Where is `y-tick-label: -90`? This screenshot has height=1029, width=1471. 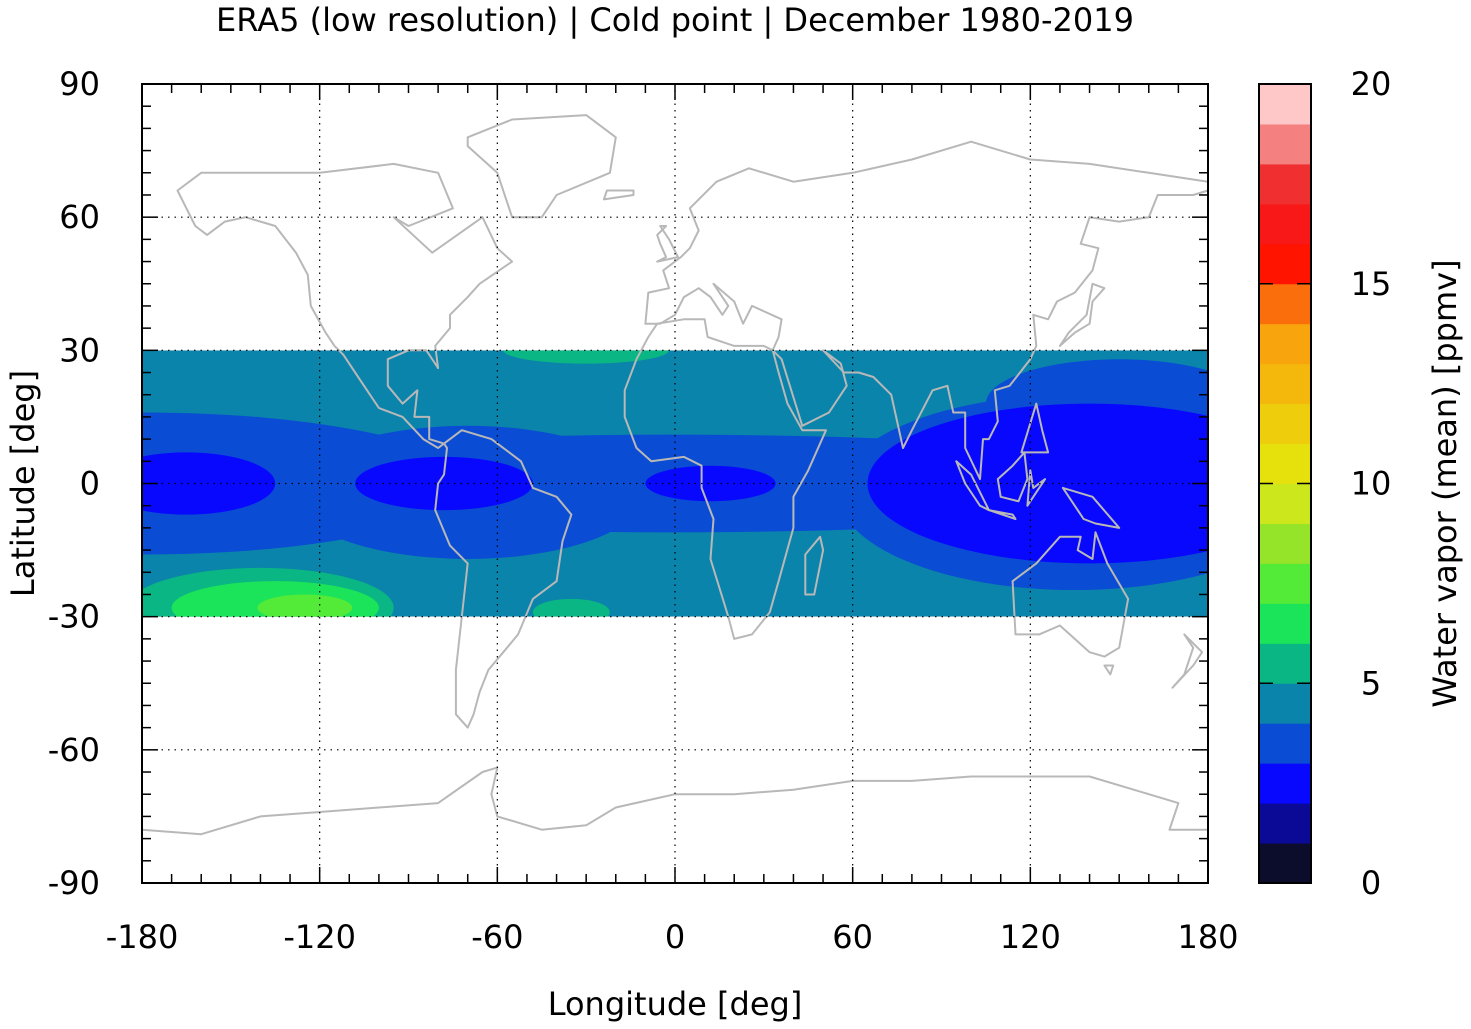
y-tick-label: -90 is located at coordinates (74, 883).